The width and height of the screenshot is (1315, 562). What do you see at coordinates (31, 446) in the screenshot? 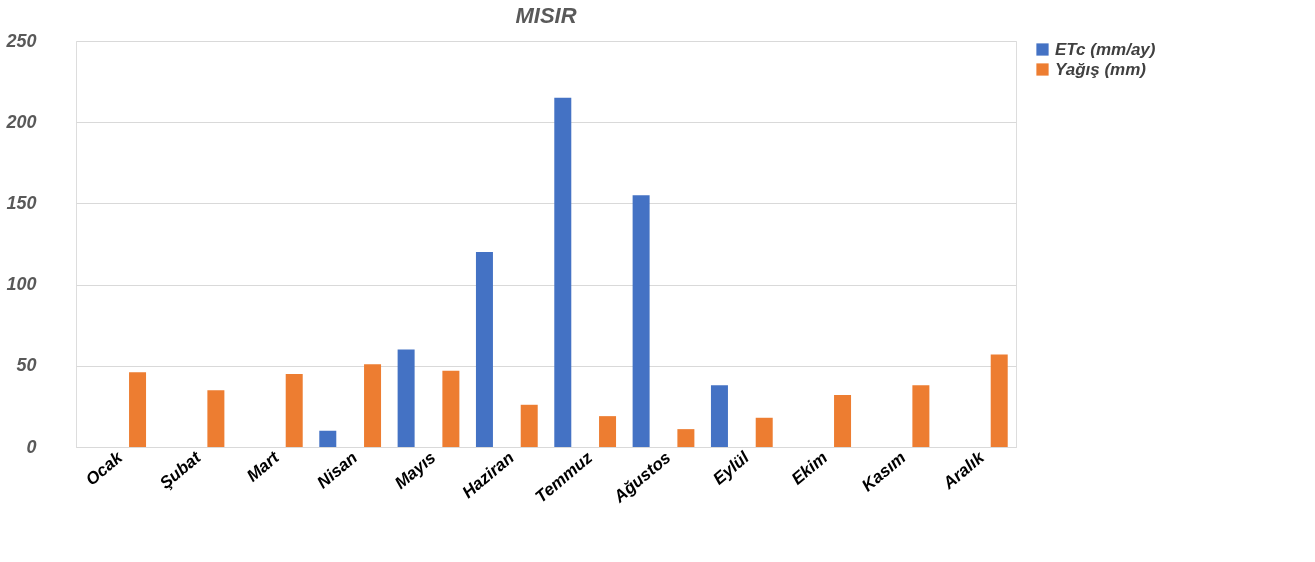
I see `y-tick-label: 0` at bounding box center [31, 446].